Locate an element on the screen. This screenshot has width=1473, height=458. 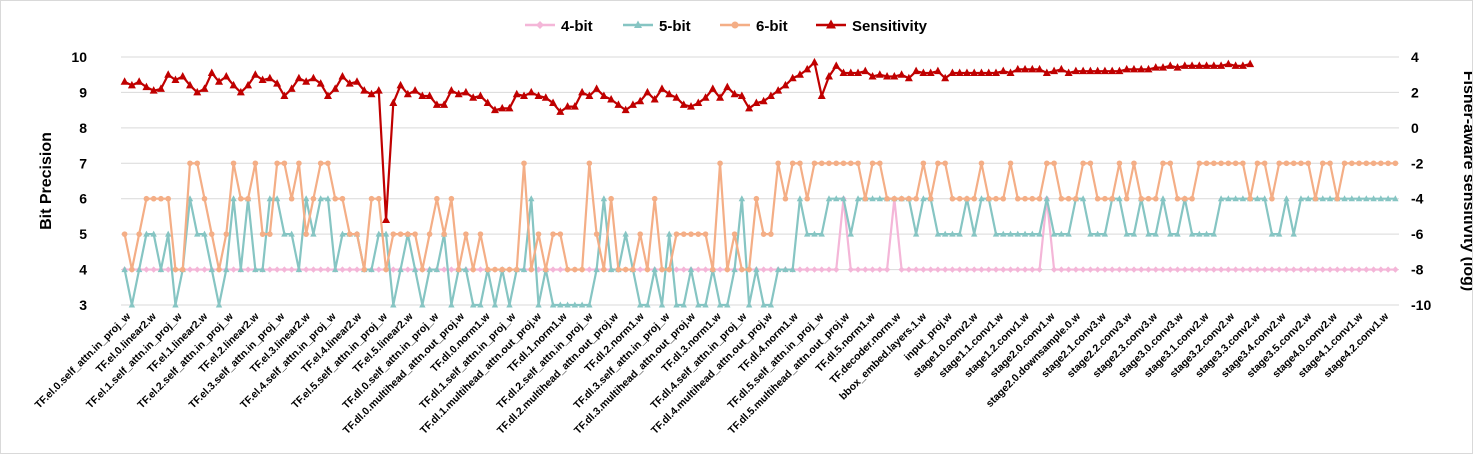
y-tick-label-right: -8 is located at coordinates (1417, 270).